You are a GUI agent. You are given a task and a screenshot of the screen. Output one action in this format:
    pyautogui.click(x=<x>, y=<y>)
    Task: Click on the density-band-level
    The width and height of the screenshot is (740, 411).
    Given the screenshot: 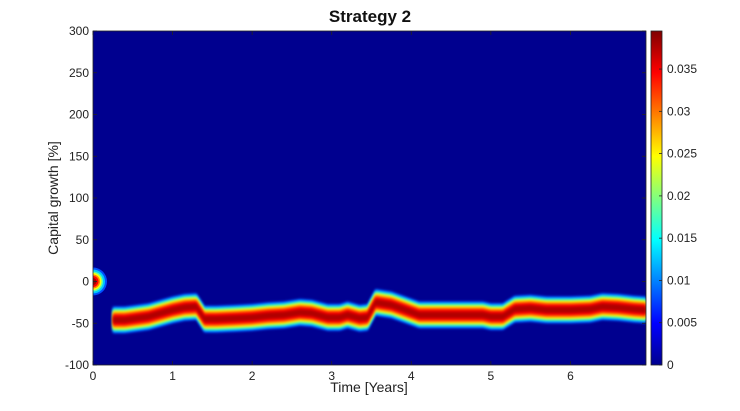 What is the action you would take?
    pyautogui.click(x=379, y=311)
    